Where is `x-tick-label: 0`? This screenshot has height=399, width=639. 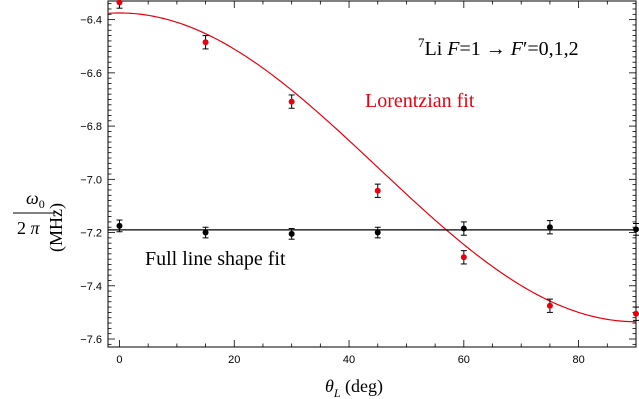
x-tick-label: 0 is located at coordinates (119, 360).